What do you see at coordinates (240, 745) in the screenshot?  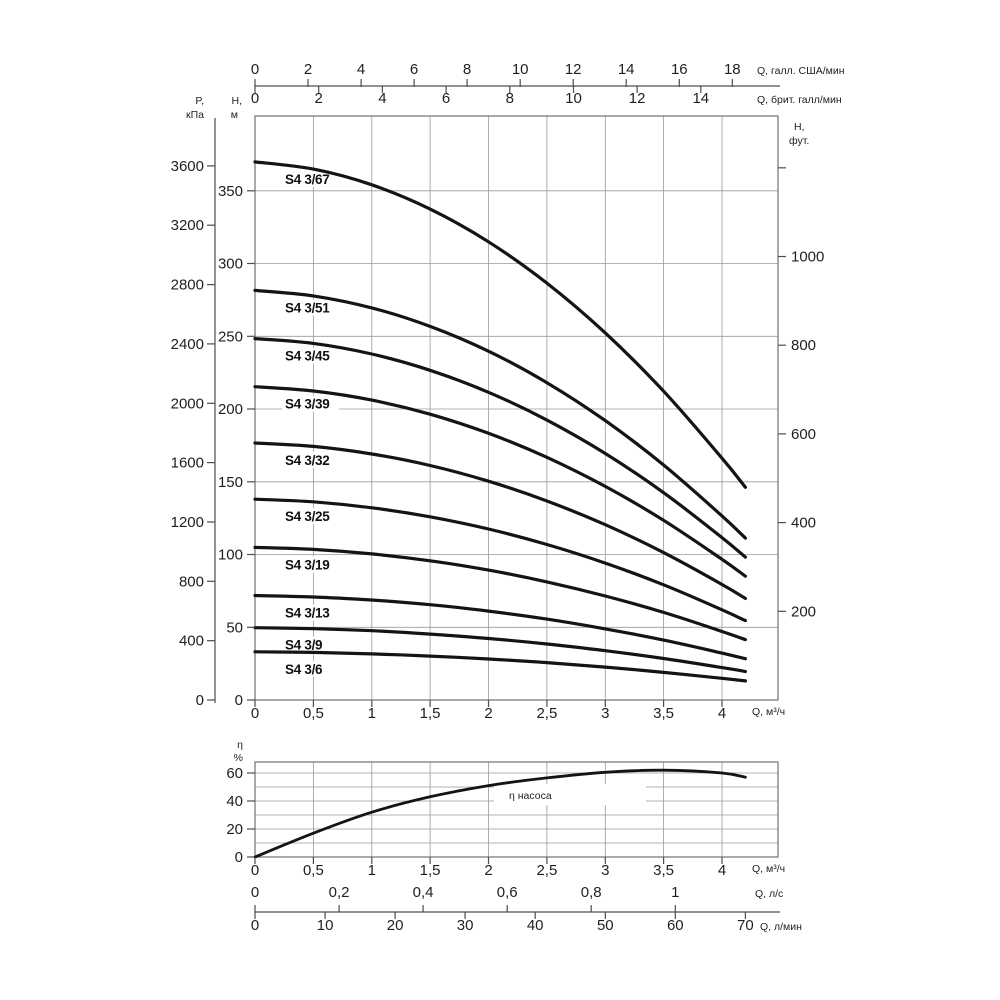 I see `efficiency-axis-title-line1: η` at bounding box center [240, 745].